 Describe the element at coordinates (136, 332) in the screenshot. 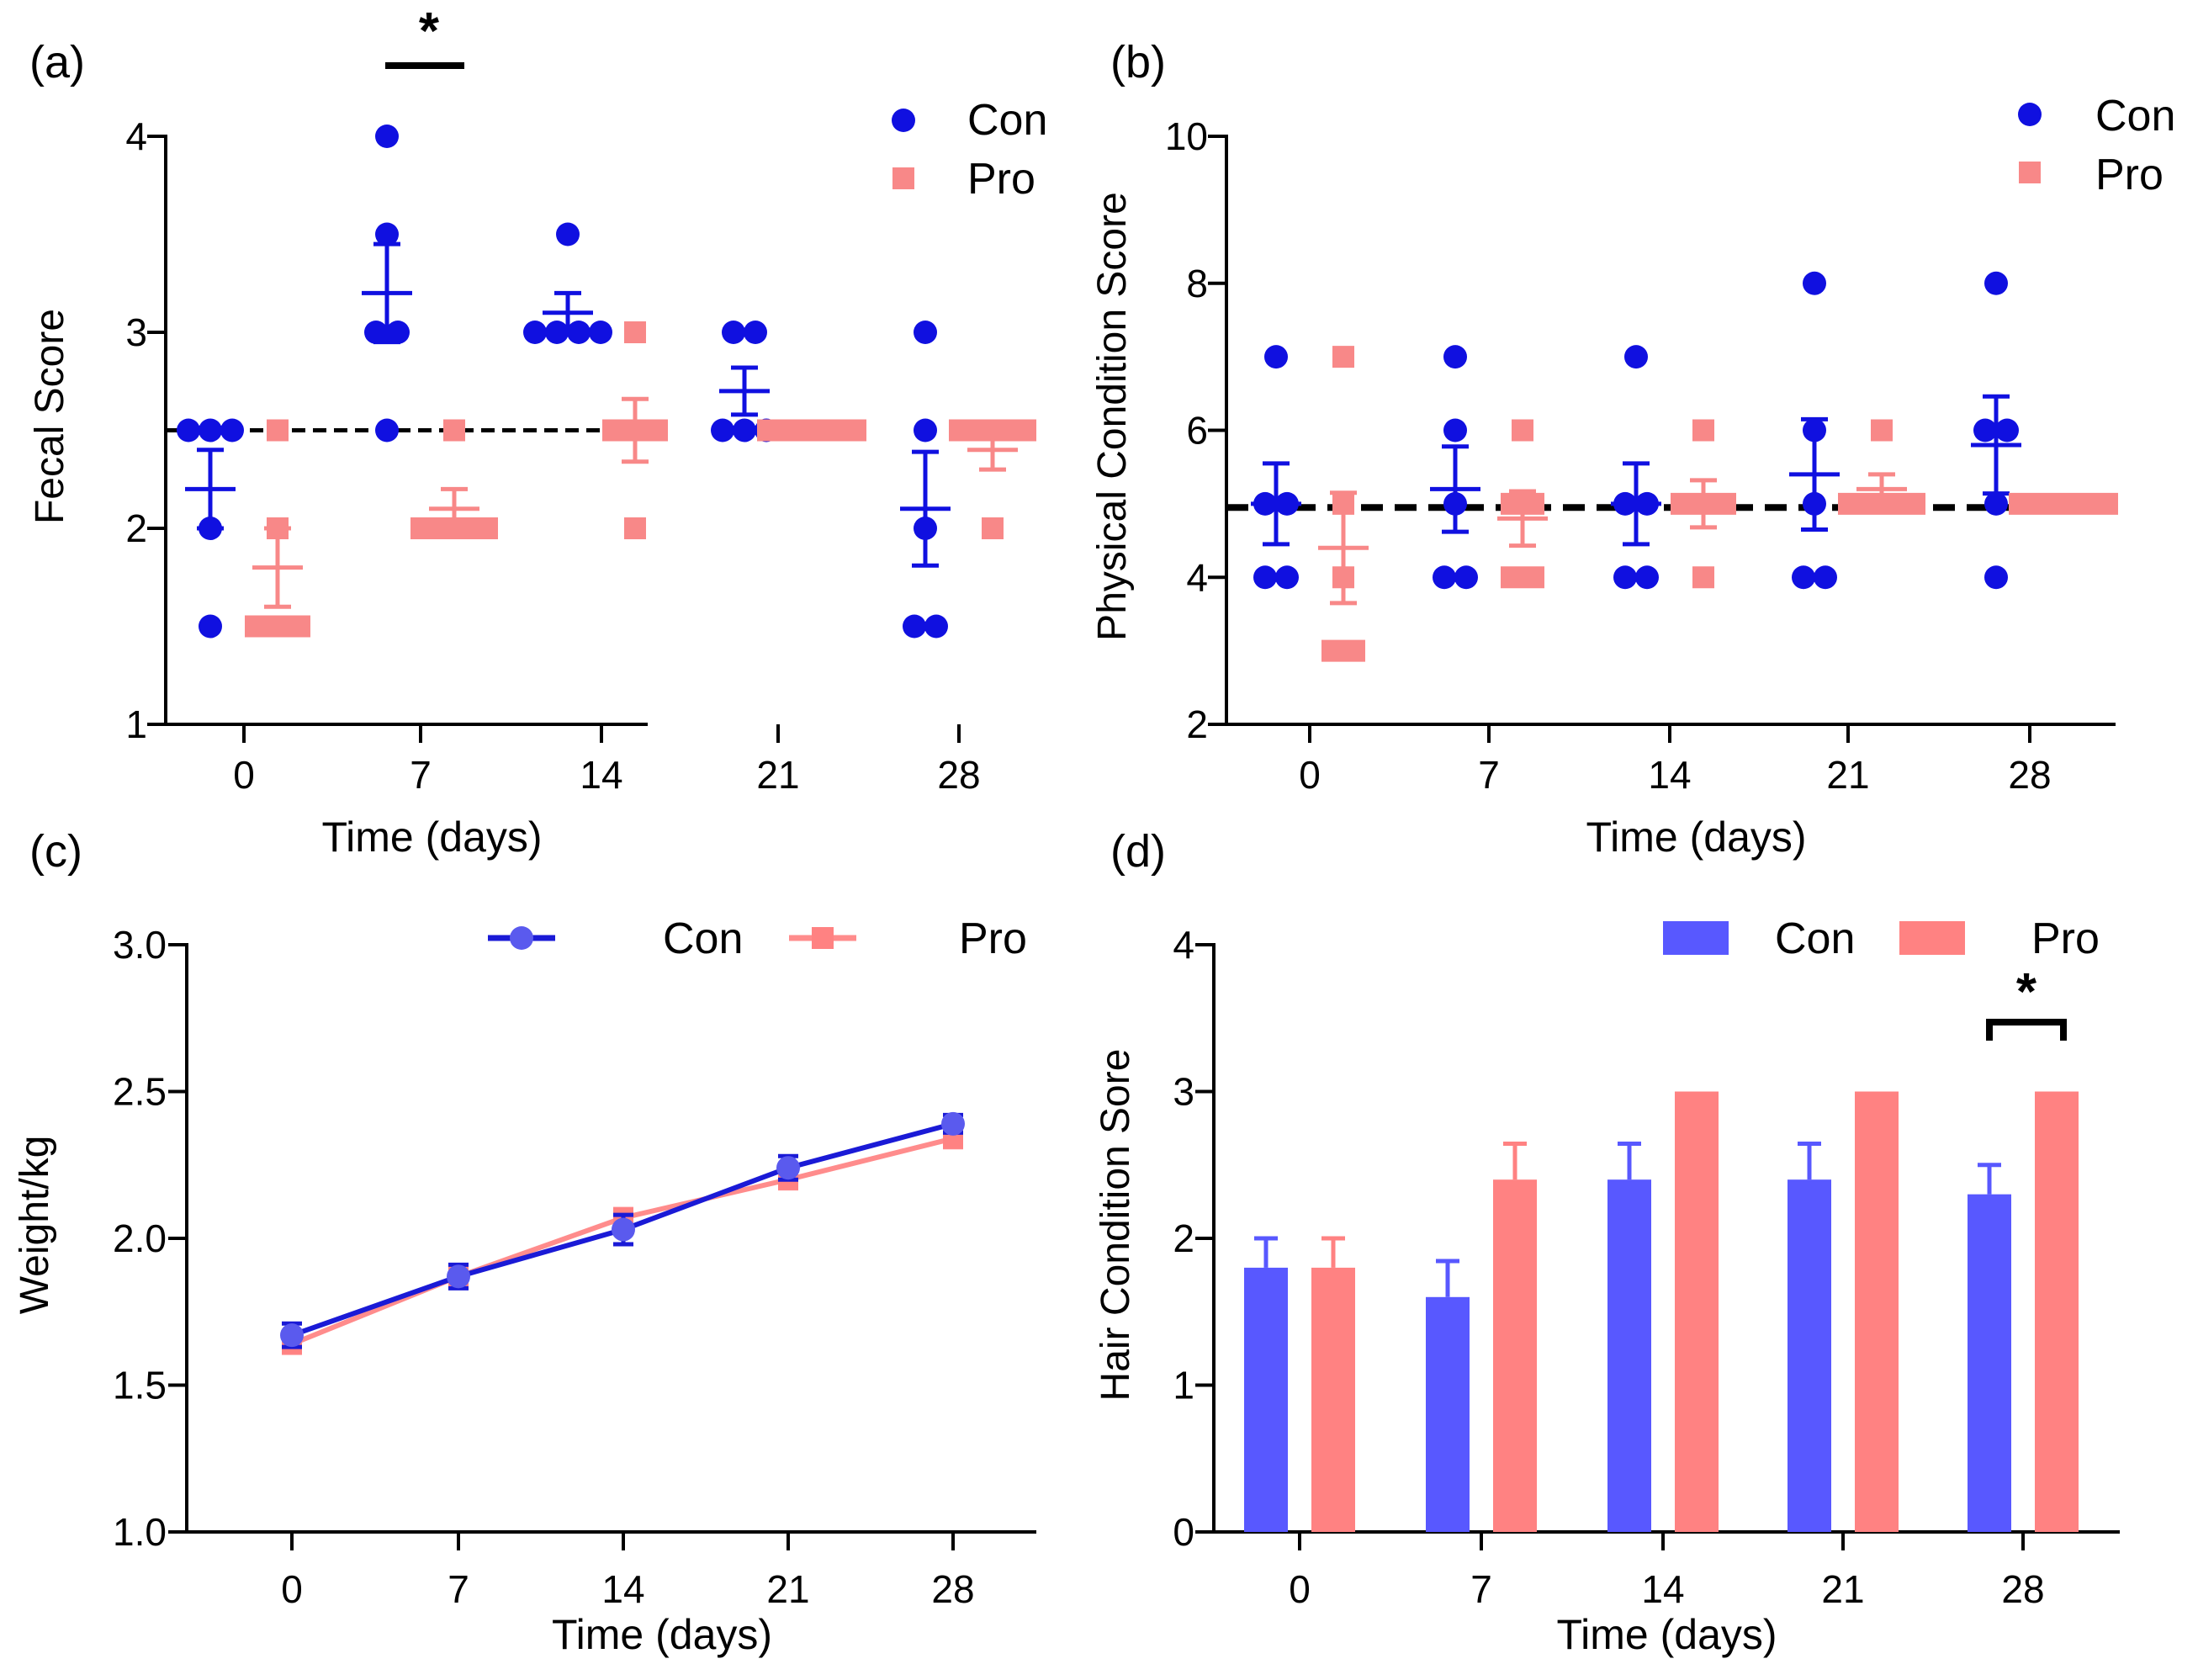

I see `y-tick-label: 3` at that location.